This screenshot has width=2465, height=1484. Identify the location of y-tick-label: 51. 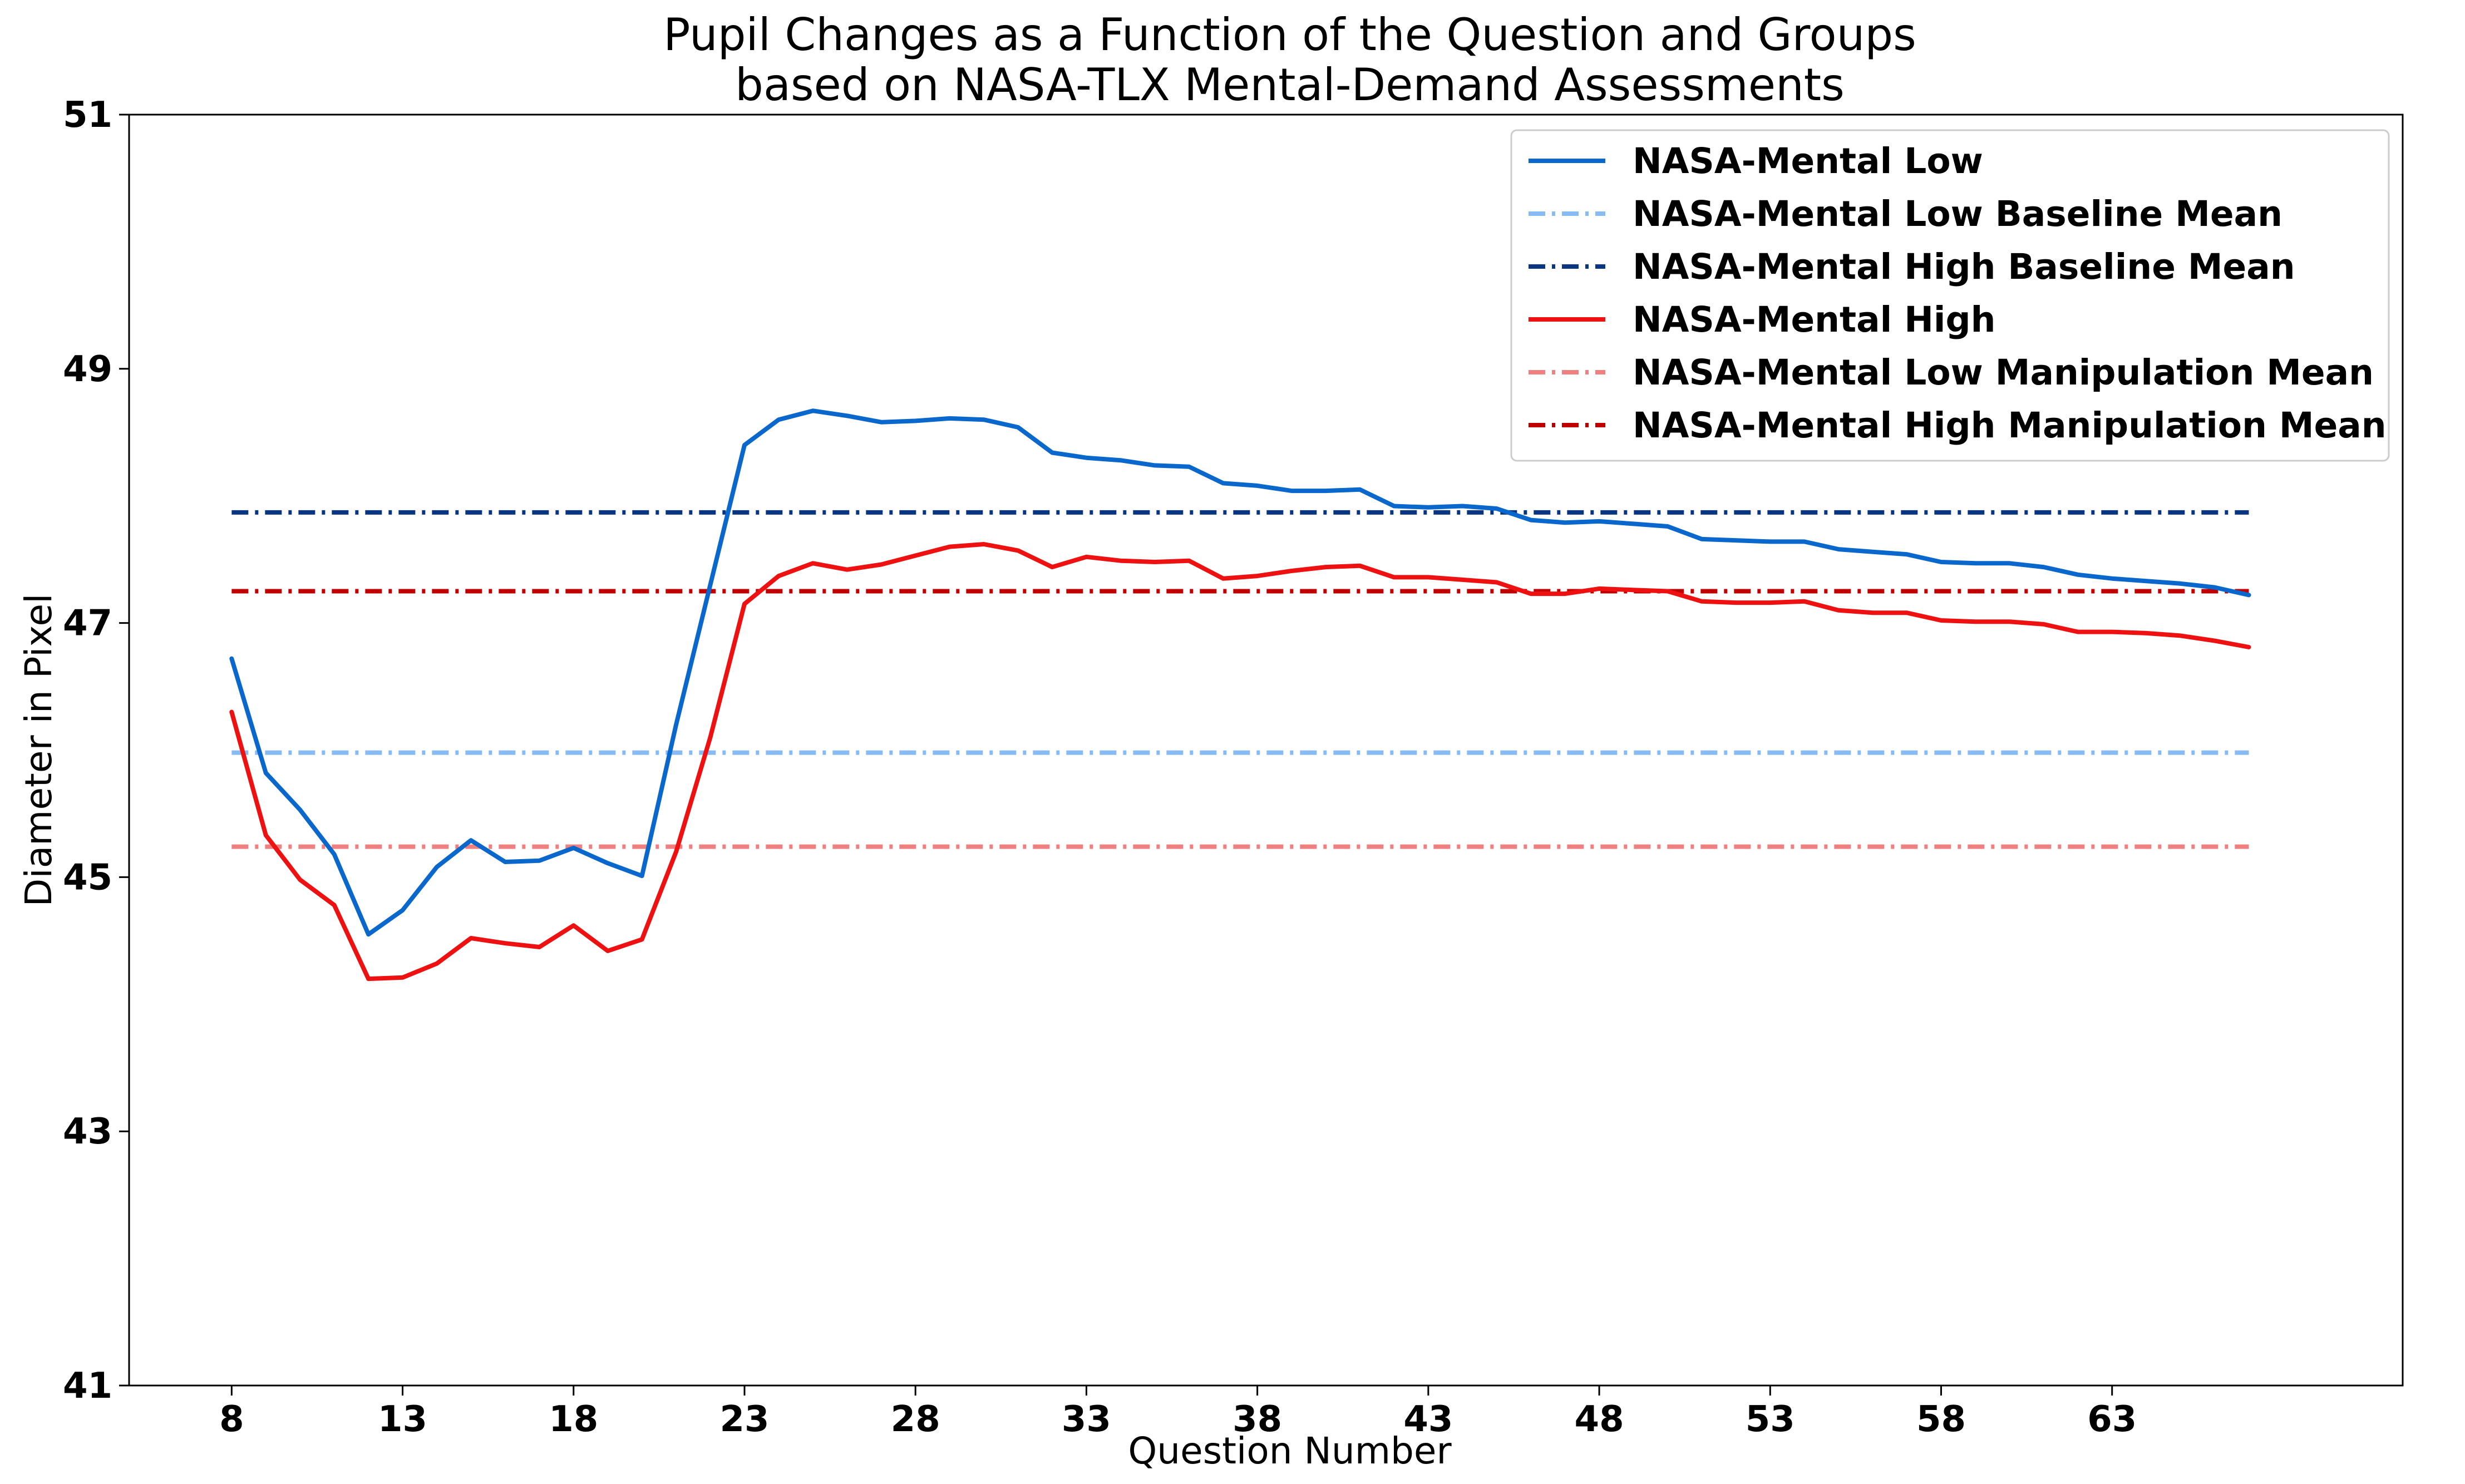
(87, 116).